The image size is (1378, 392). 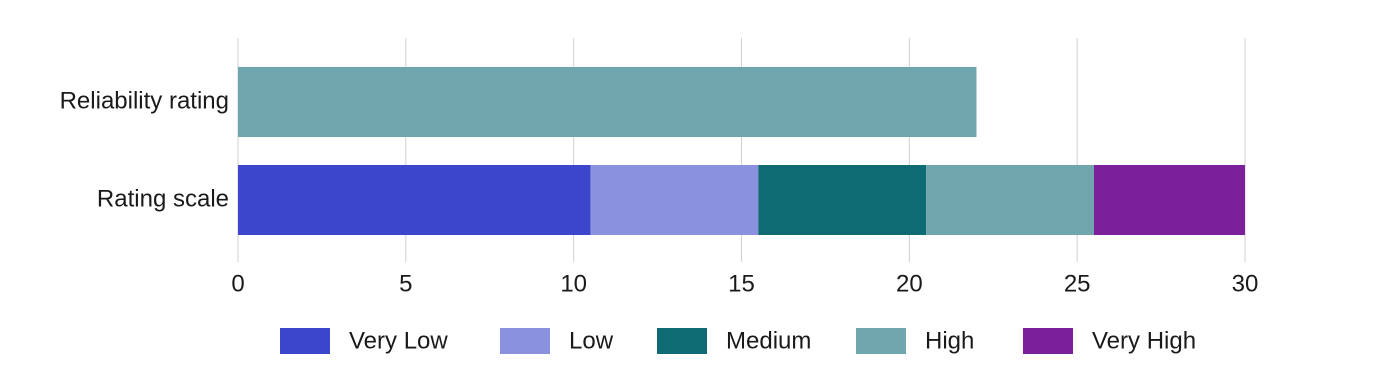 I want to click on x-tick-label: 25, so click(x=1077, y=283).